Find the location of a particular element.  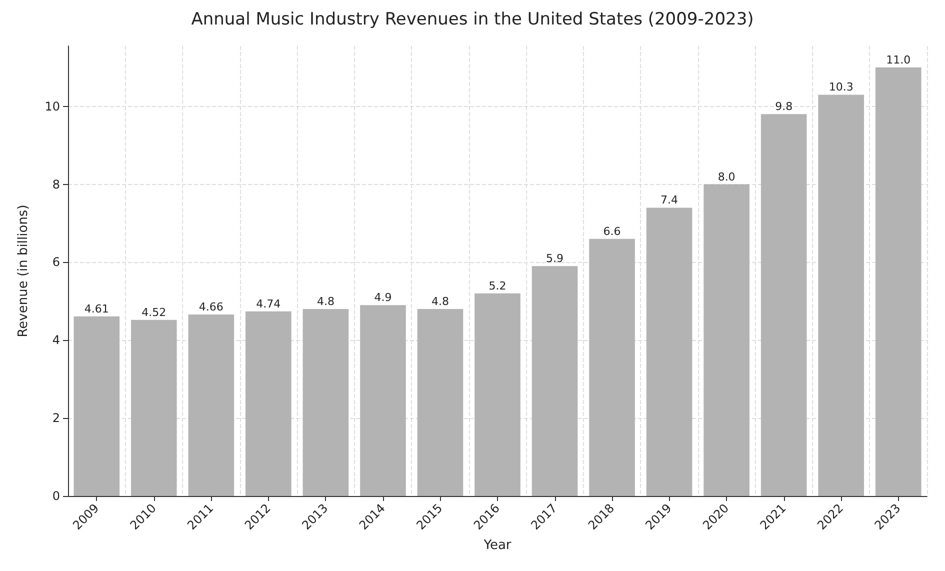

data-label: 7.4 is located at coordinates (669, 200).